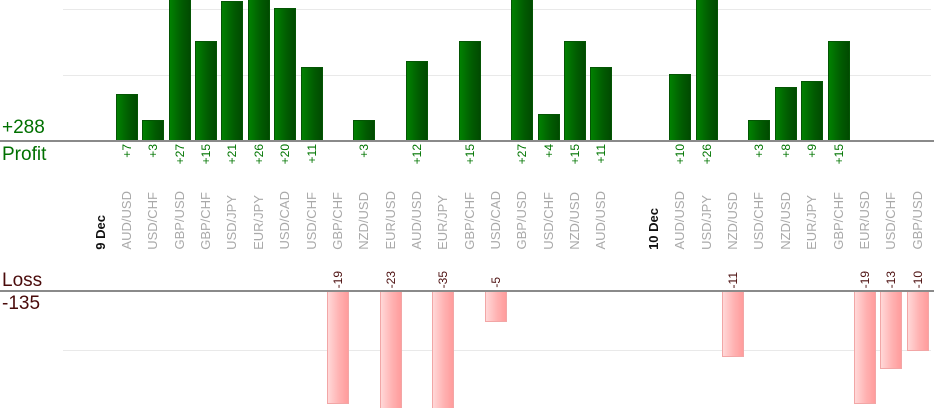 Image resolution: width=934 pixels, height=420 pixels. What do you see at coordinates (100, 232) in the screenshot?
I see `date-label: 9 Dec` at bounding box center [100, 232].